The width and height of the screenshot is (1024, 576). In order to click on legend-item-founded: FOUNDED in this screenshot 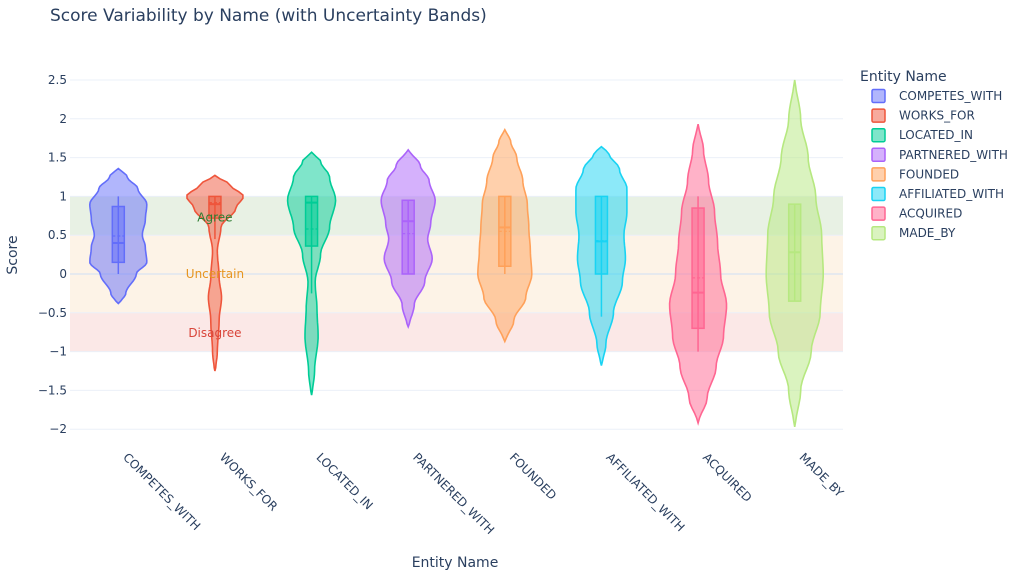, I will do `click(915, 174)`.